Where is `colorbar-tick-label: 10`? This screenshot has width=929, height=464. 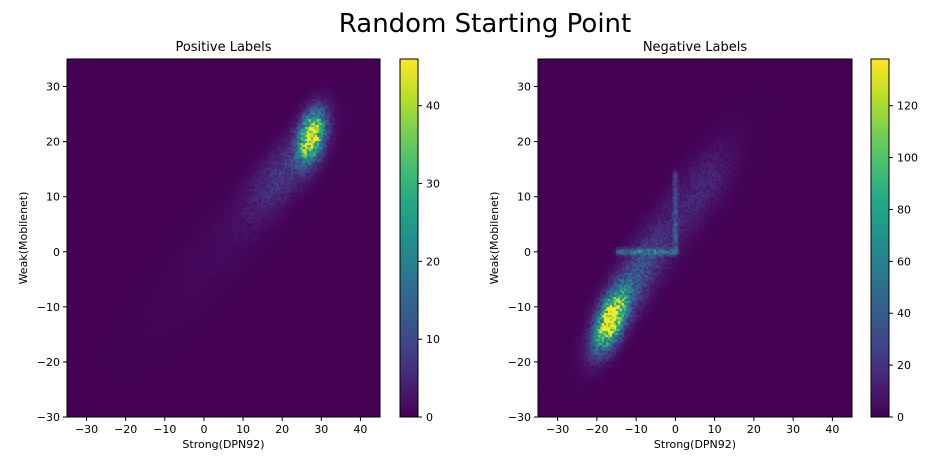
colorbar-tick-label: 10 is located at coordinates (433, 339).